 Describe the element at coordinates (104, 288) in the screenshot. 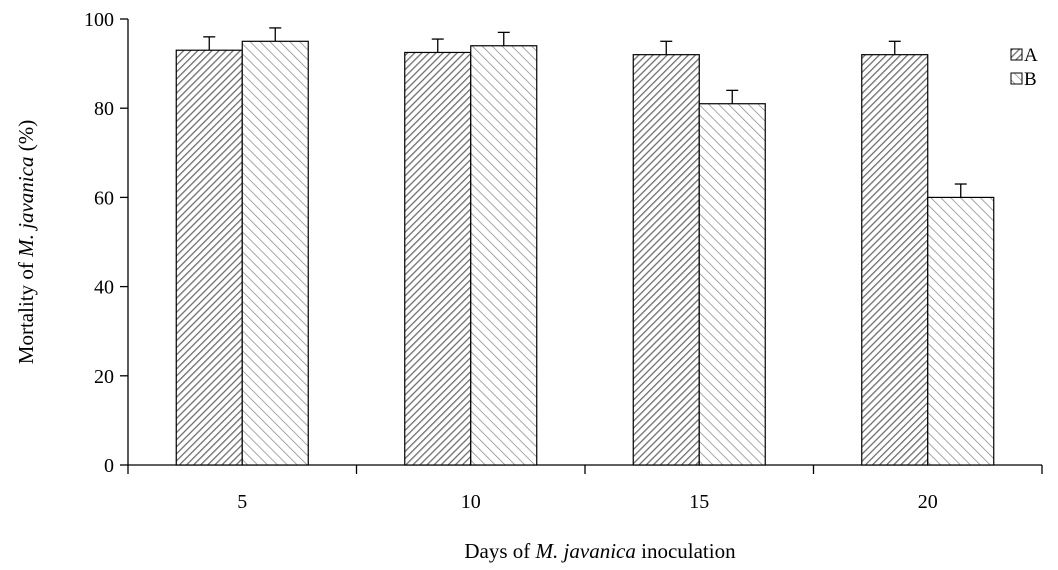

I see `y-tick-label: 40` at that location.